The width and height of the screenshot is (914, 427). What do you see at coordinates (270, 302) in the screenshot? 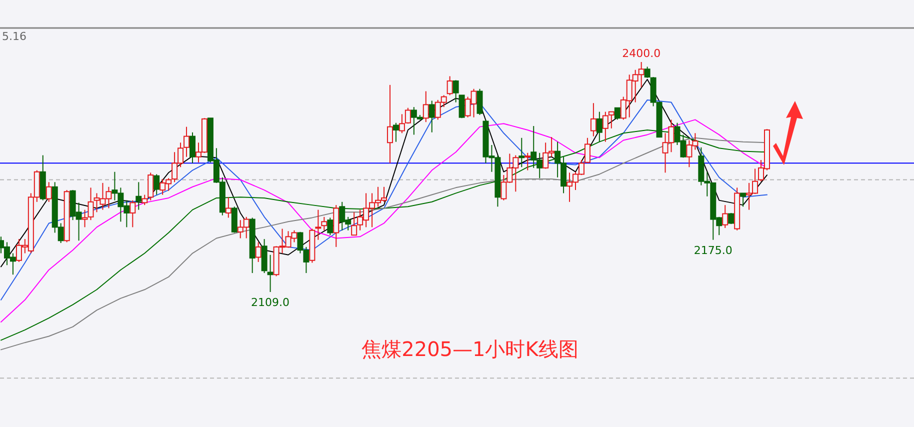
I see `annotation: 2109.0` at bounding box center [270, 302].